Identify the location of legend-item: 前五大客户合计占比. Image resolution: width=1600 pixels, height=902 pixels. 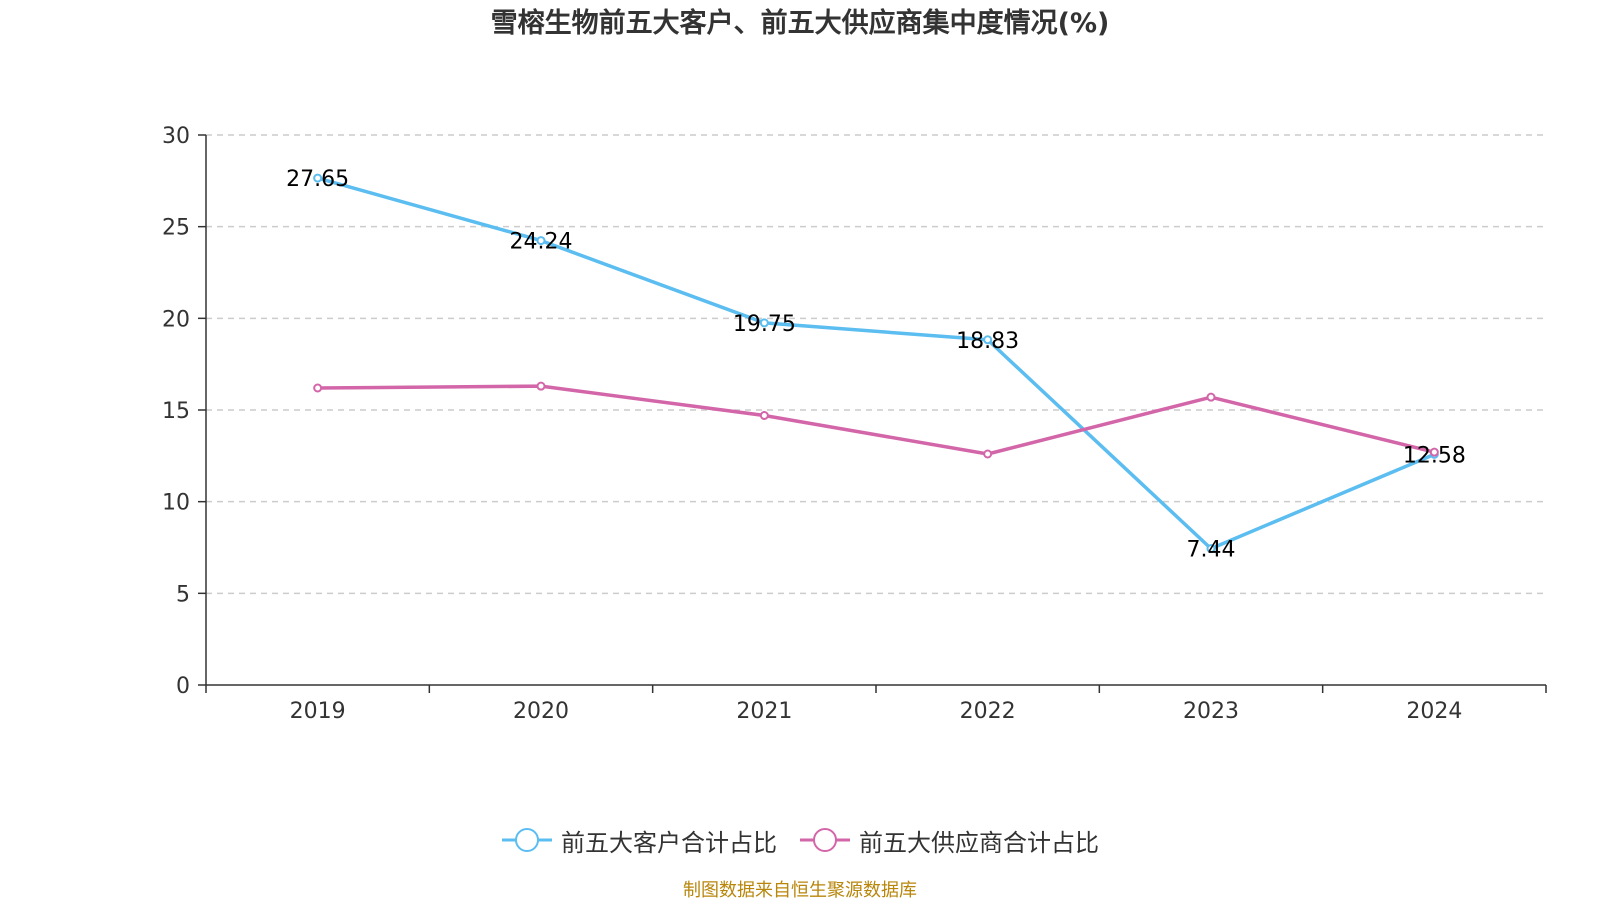
(639, 840).